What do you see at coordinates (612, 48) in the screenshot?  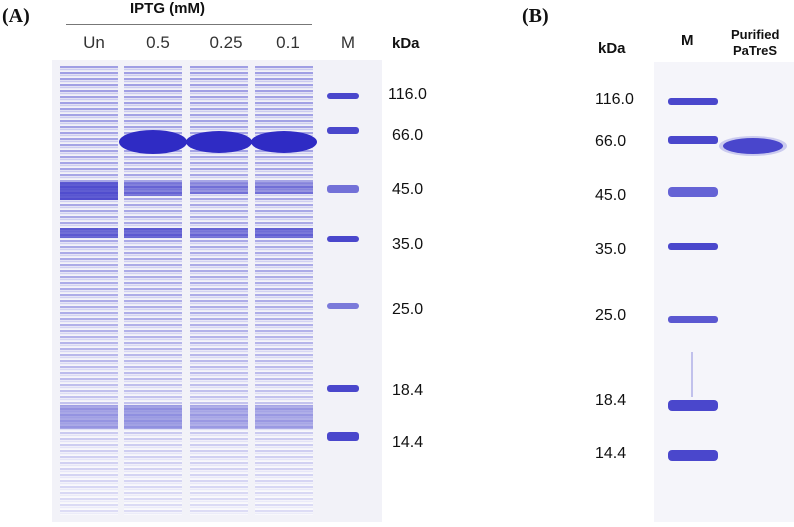 I see `kda-label-b: kDa` at bounding box center [612, 48].